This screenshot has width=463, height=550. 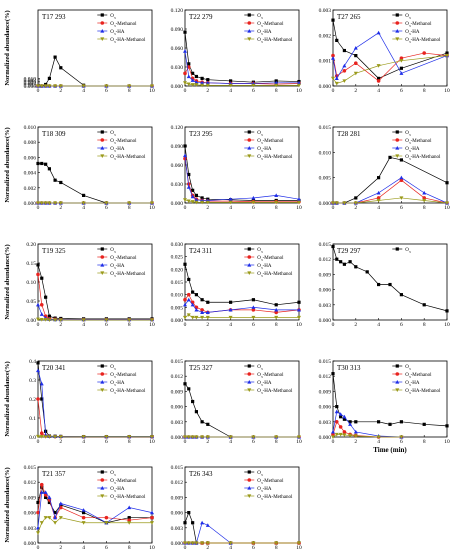 What do you see at coordinates (177, 49) in the screenshot?
I see `y-tick-label: 0.060` at bounding box center [177, 49].